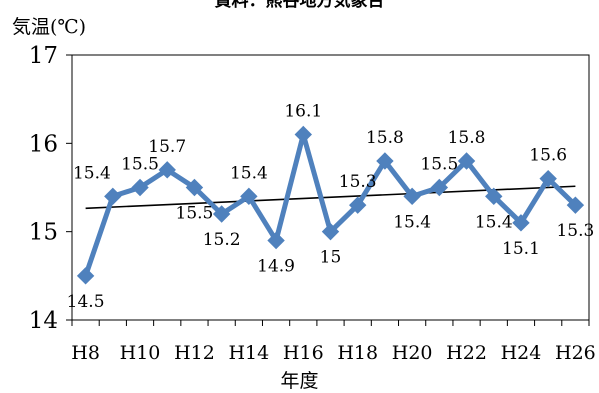 This screenshot has height=393, width=599. I want to click on data-label: 15.1, so click(521, 249).